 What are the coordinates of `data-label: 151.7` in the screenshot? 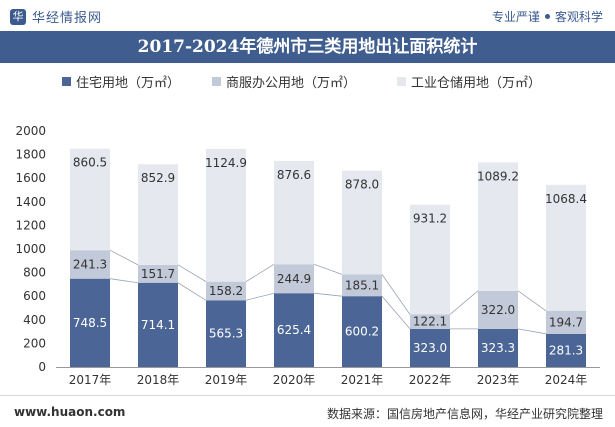 It's located at (158, 274).